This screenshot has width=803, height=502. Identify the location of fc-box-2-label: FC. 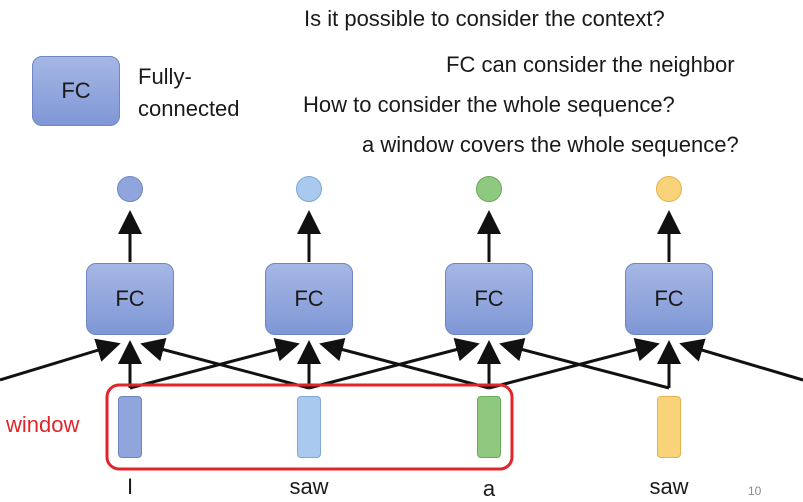
(309, 298).